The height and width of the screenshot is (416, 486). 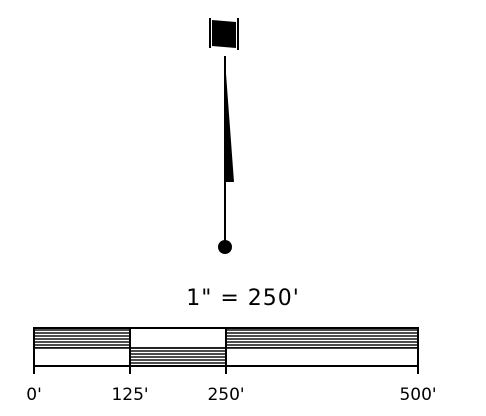 I want to click on scale-tick-label: 500', so click(x=417, y=395).